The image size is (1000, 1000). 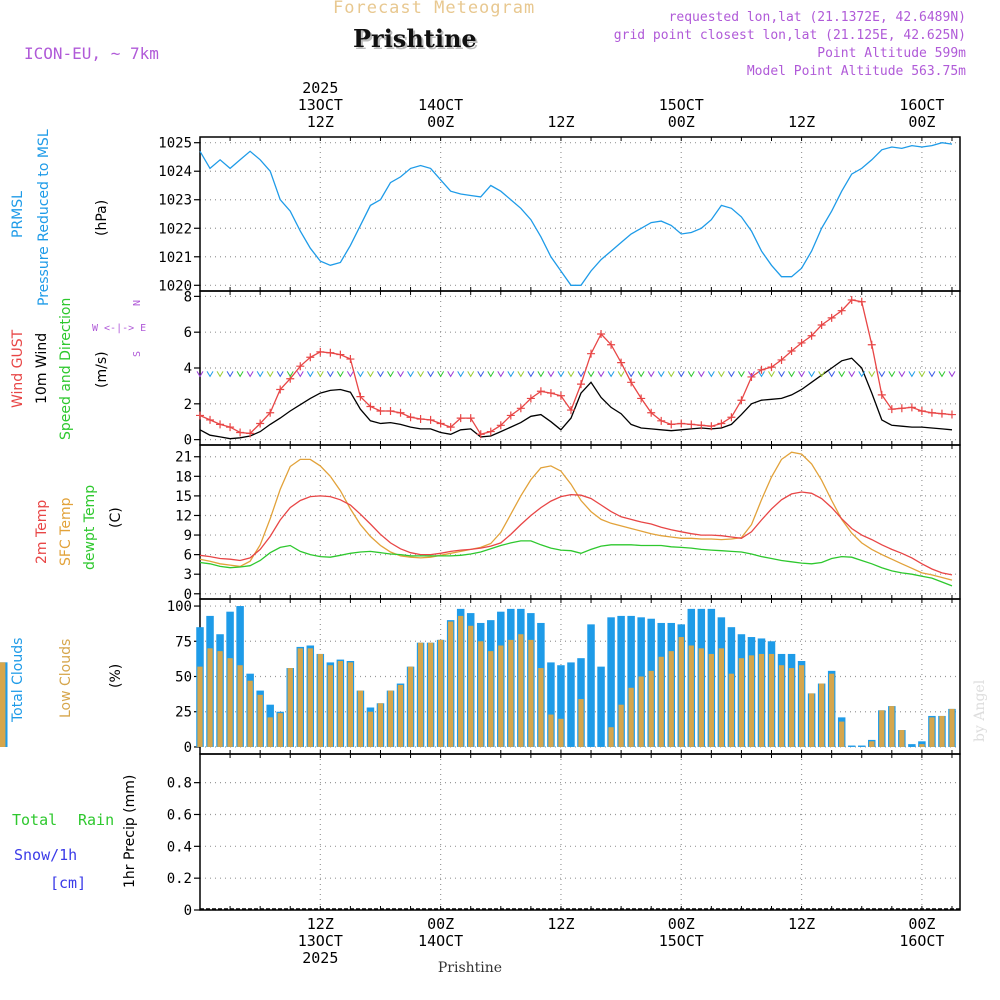 What do you see at coordinates (130, 831) in the screenshot?
I see `precip-unit: 1hr Precip (mm)` at bounding box center [130, 831].